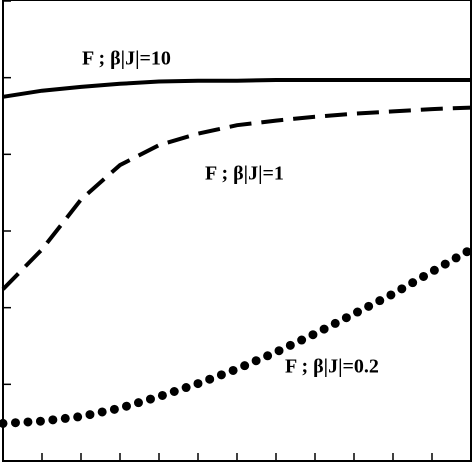 The image size is (474, 463). What do you see at coordinates (244, 174) in the screenshot?
I see `series-label: F ; β|J|=1` at bounding box center [244, 174].